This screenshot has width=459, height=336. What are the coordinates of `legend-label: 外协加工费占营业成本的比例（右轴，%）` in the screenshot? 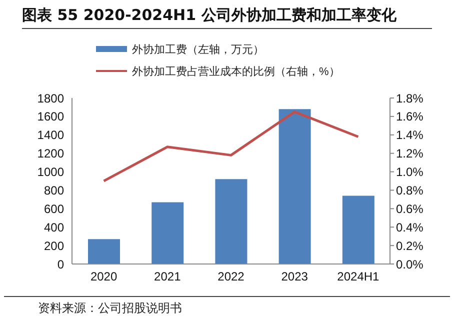 It's located at (236, 71).